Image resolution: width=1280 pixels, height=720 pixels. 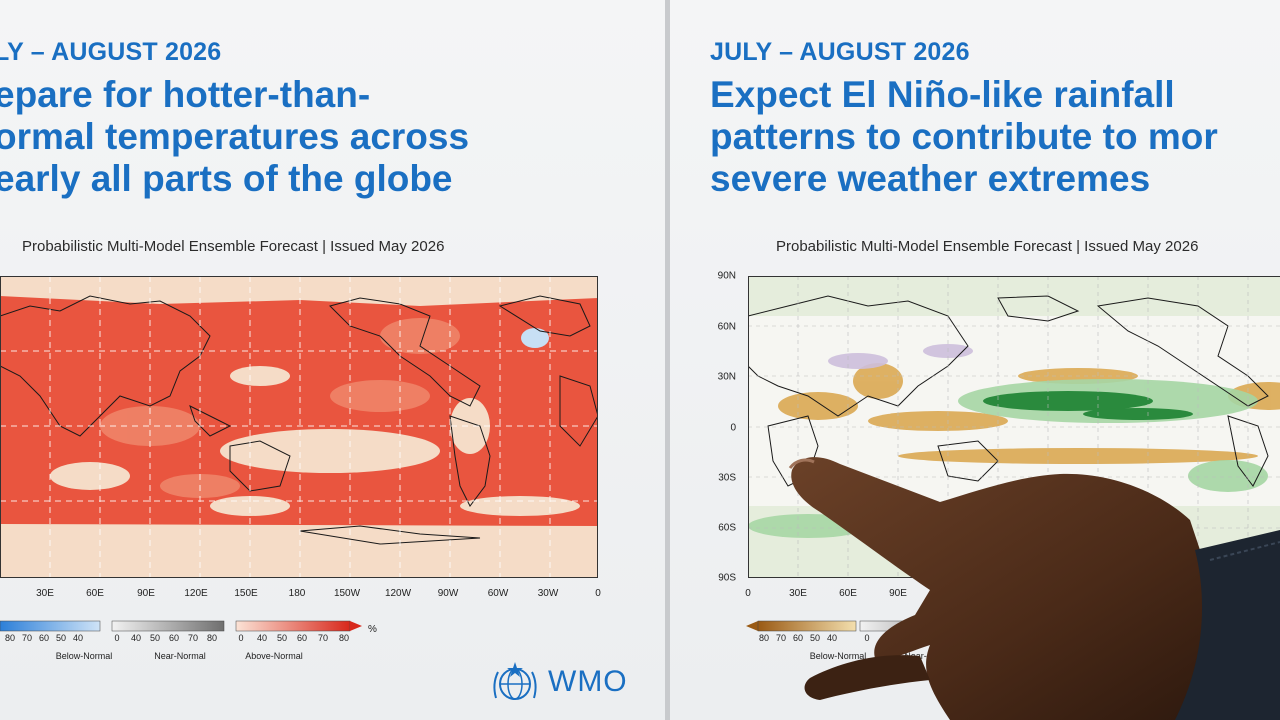 What do you see at coordinates (181, 626) in the screenshot?
I see `left-colorbar` at bounding box center [181, 626].